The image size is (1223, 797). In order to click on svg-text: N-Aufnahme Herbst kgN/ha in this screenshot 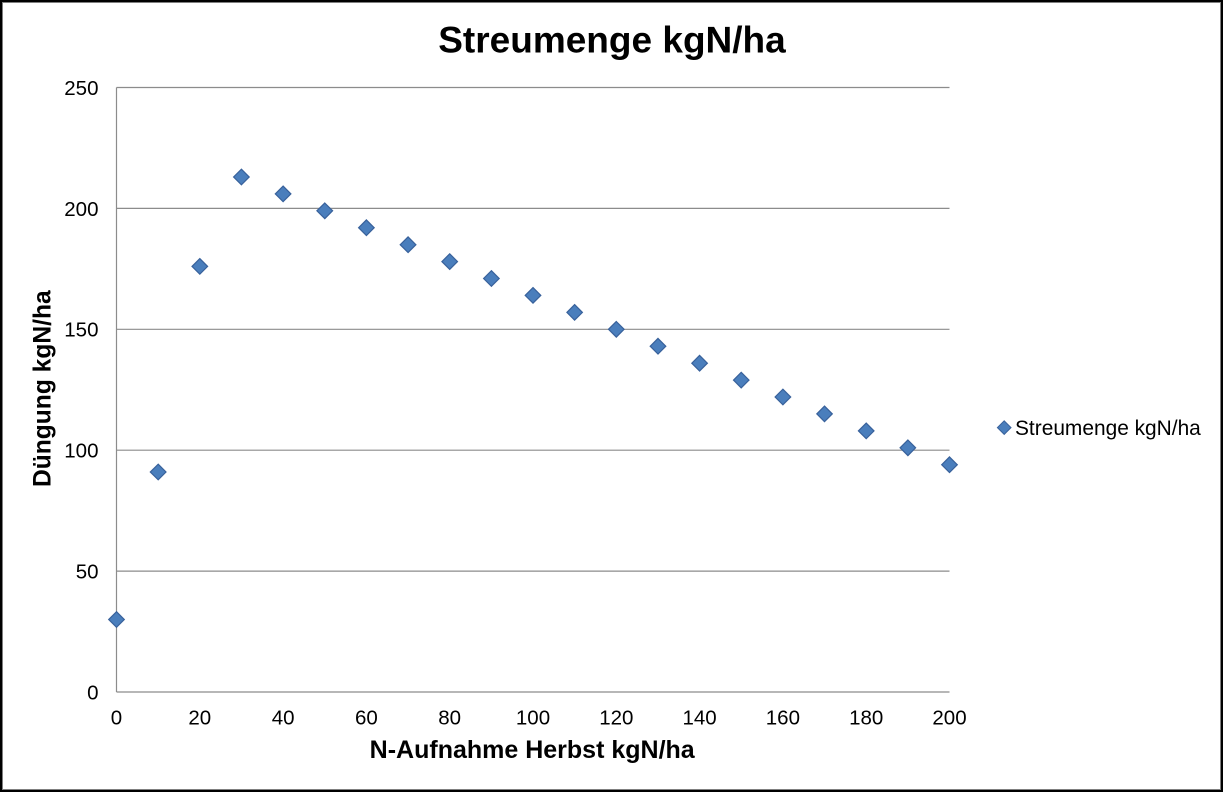, I will do `click(533, 750)`.